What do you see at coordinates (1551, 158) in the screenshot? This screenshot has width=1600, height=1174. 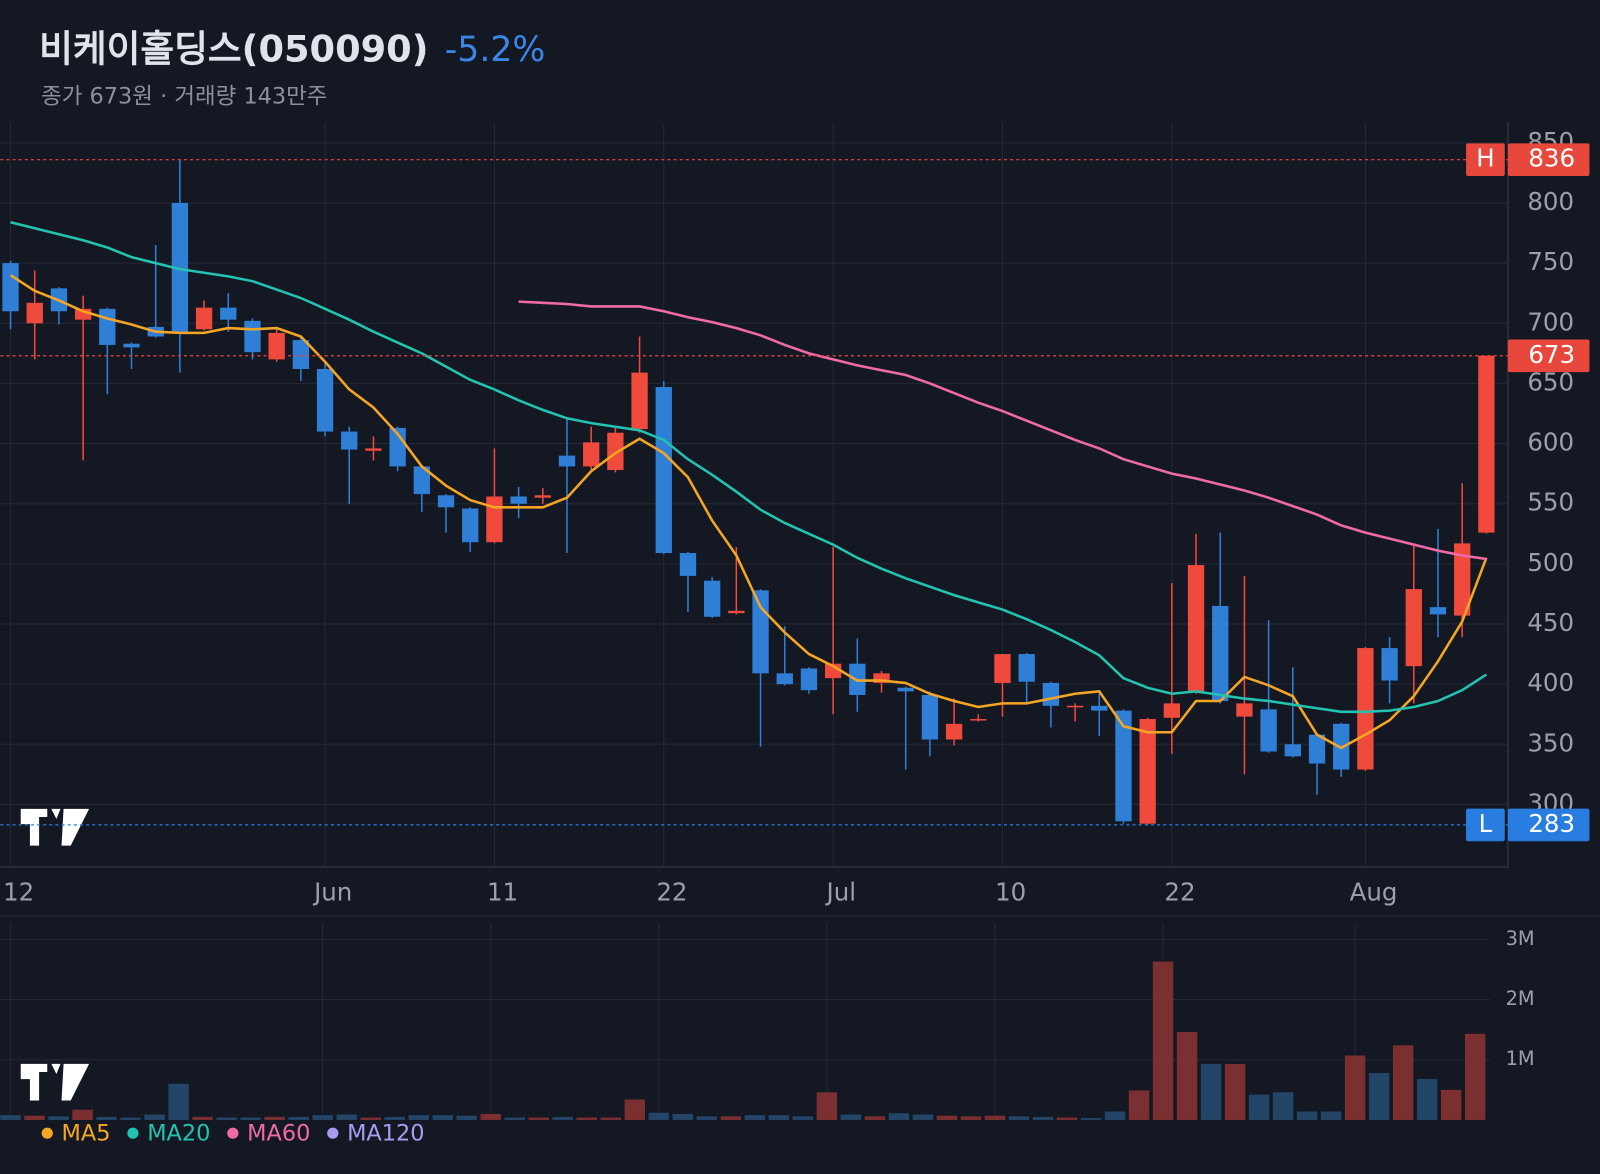 I see `marker-value: 836` at bounding box center [1551, 158].